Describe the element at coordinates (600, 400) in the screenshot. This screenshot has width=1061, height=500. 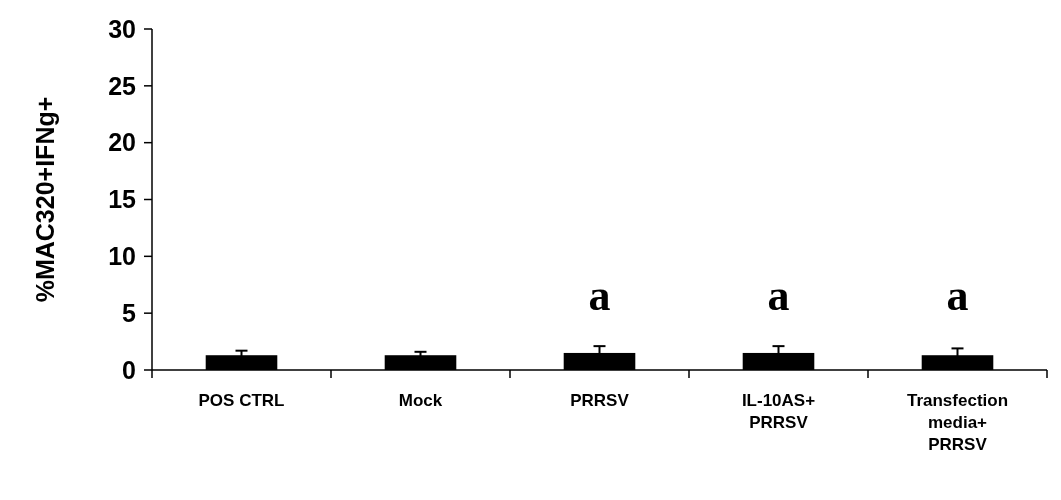
I see `x-tick-label: PRRSV` at that location.